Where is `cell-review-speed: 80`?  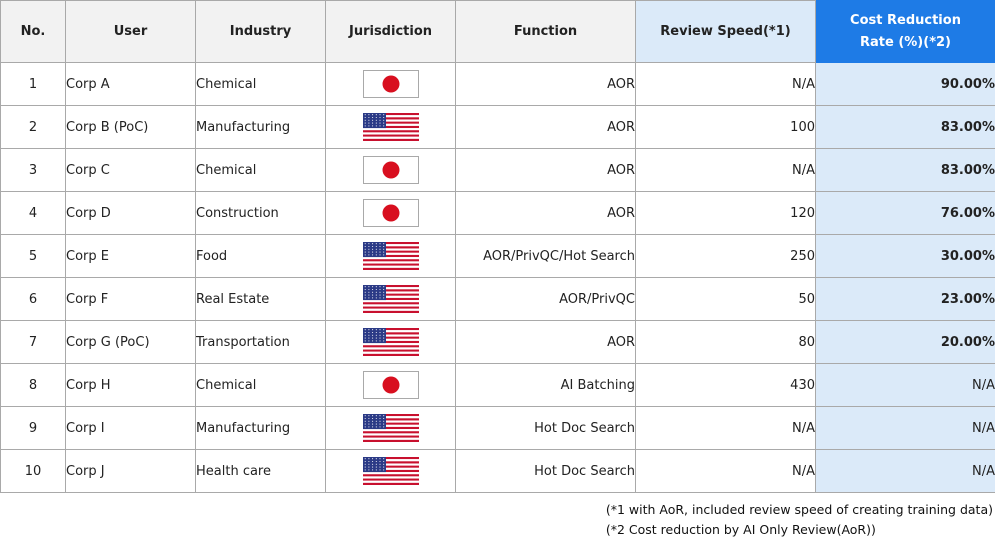
cell-review-speed: 80 is located at coordinates (725, 342).